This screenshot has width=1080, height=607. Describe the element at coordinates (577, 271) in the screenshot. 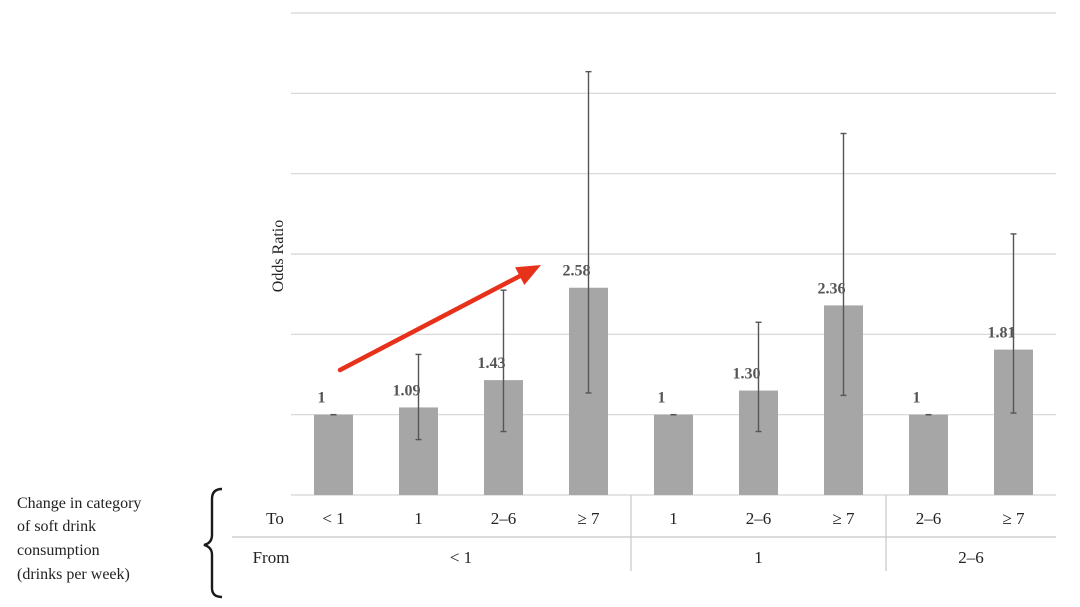

I see `data-label: 2.58` at that location.